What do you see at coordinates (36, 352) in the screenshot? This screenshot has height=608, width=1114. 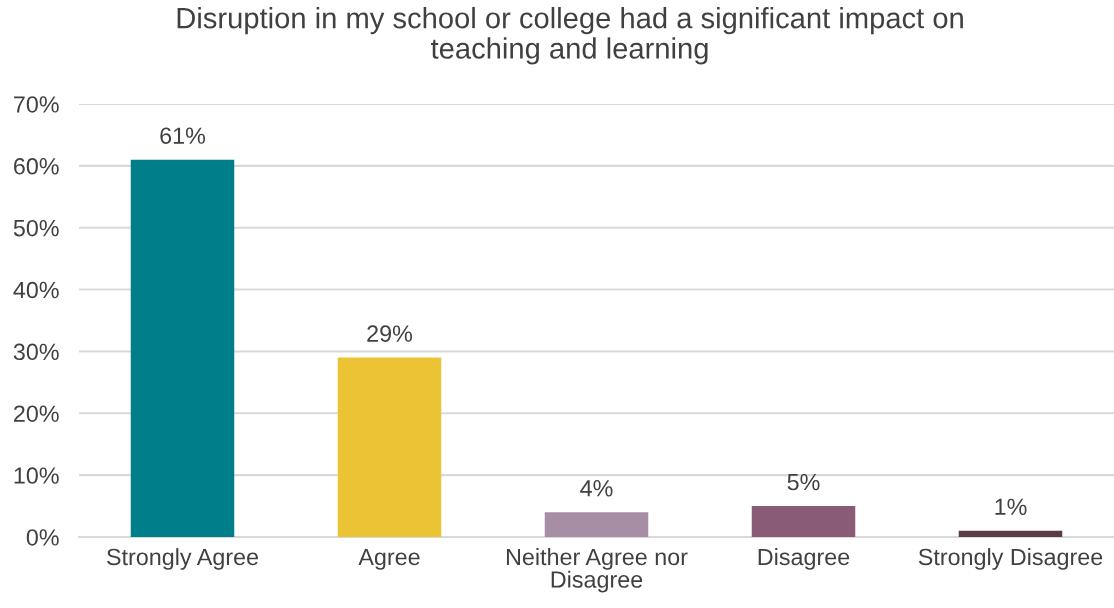 I see `y-tick-label: 30%` at bounding box center [36, 352].